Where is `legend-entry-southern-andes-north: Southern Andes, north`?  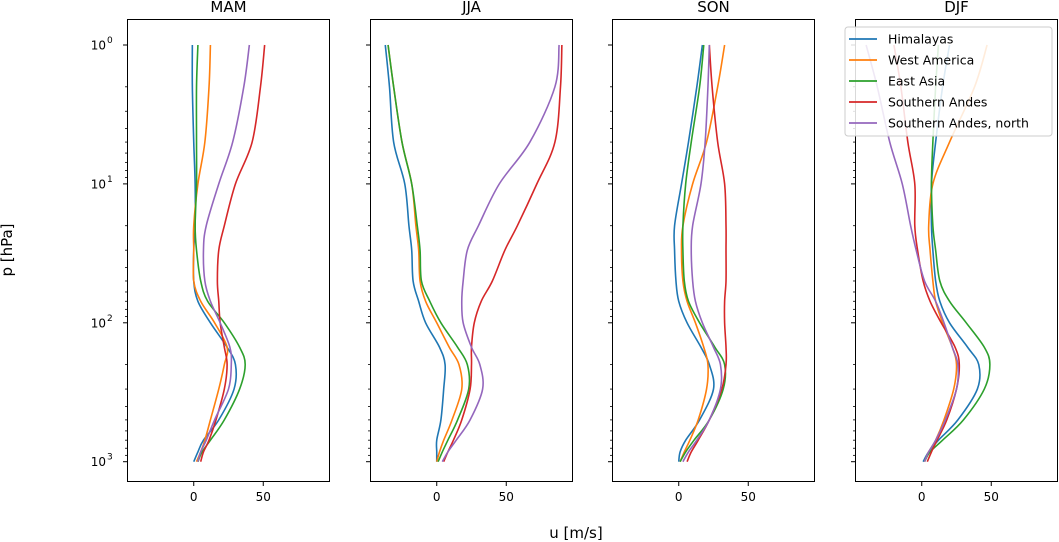
legend-entry-southern-andes-north: Southern Andes, north is located at coordinates (939, 123).